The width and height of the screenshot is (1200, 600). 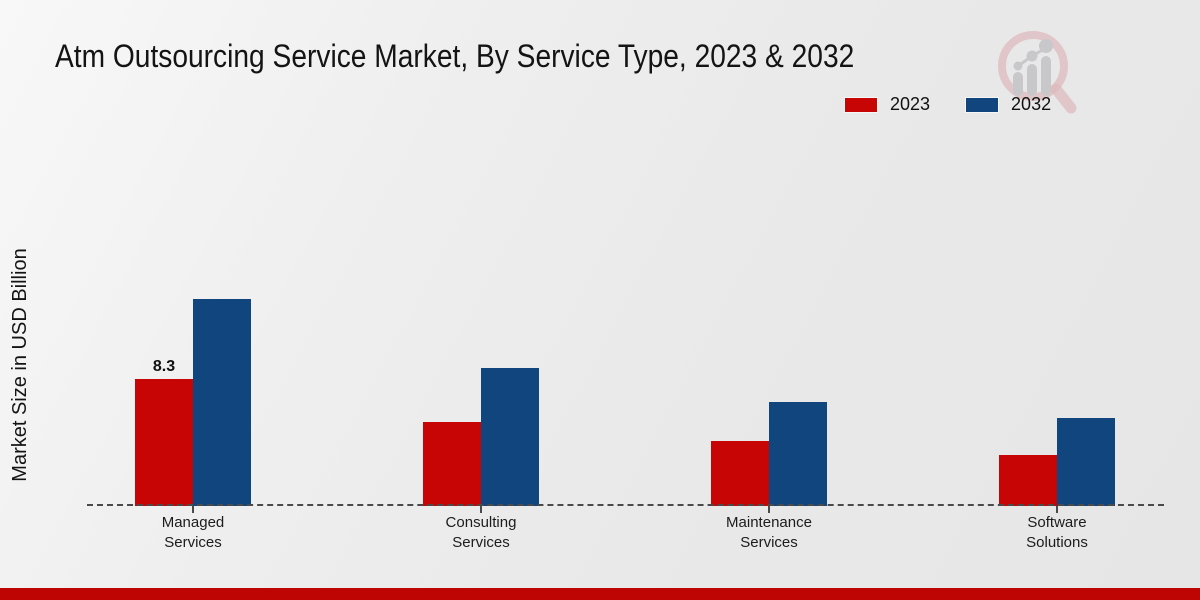 I want to click on bar-2032-software-solutions, so click(x=1086, y=462).